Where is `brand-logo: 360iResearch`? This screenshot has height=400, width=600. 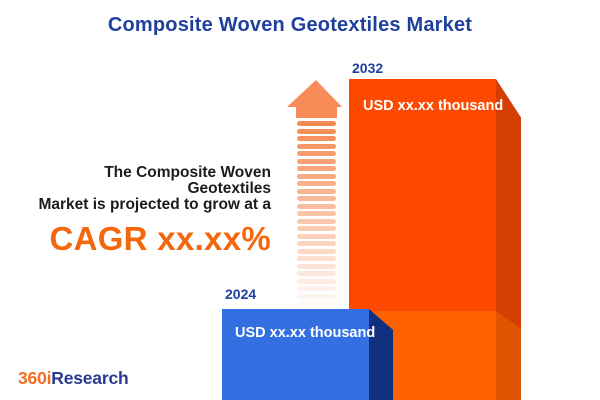
brand-logo: 360iResearch is located at coordinates (73, 378).